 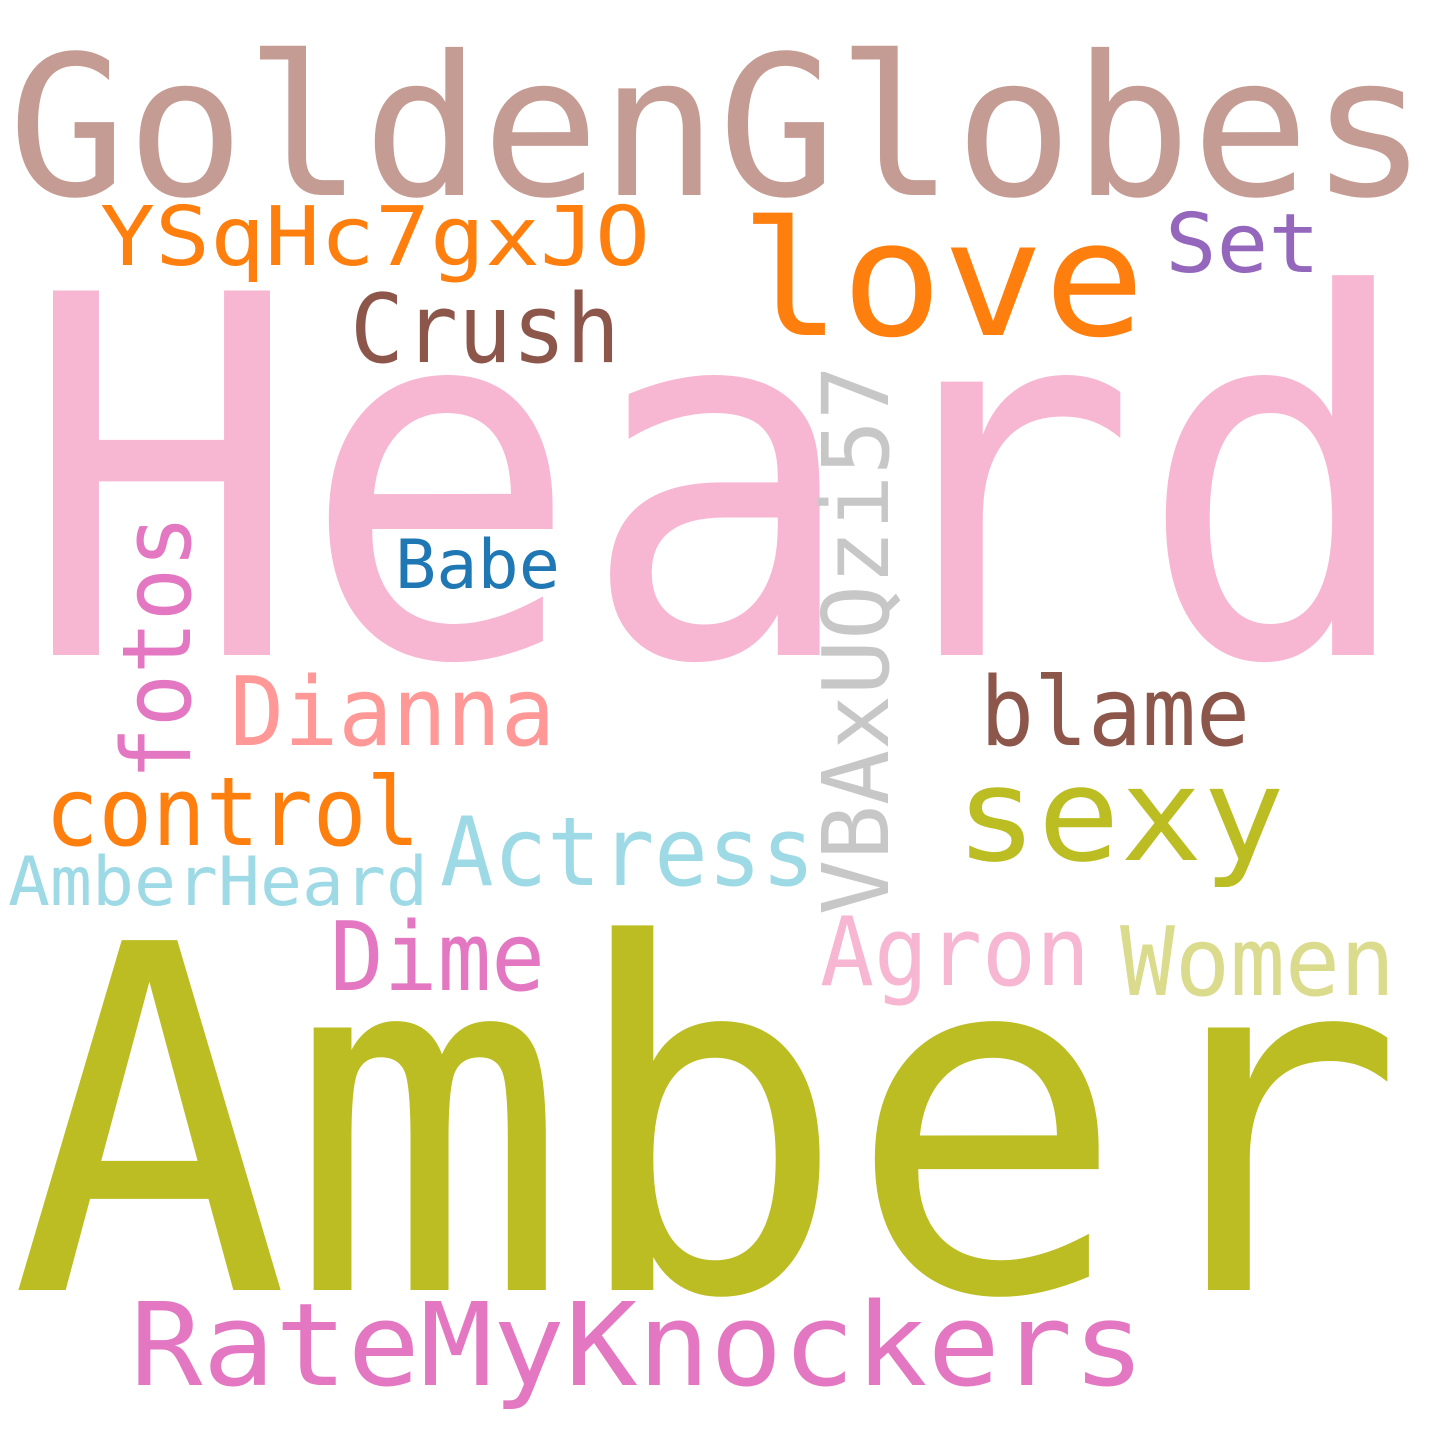 I want to click on word-ratemyknockers: RateMyKnockers, so click(x=637, y=1346).